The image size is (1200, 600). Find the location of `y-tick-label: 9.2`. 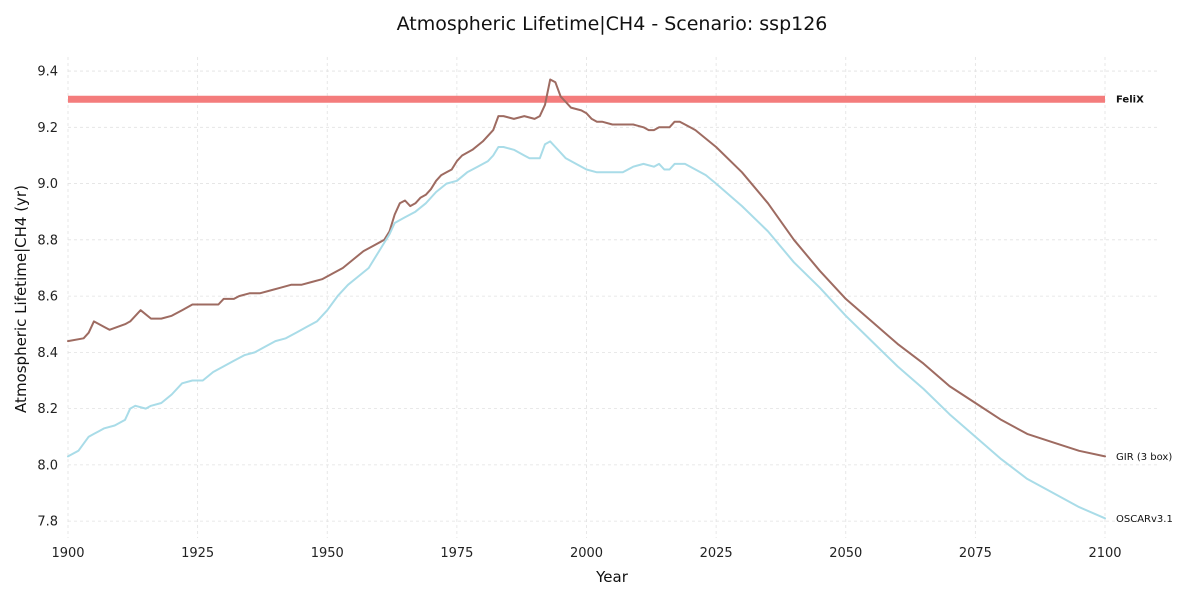

y-tick-label: 9.2 is located at coordinates (47, 128).